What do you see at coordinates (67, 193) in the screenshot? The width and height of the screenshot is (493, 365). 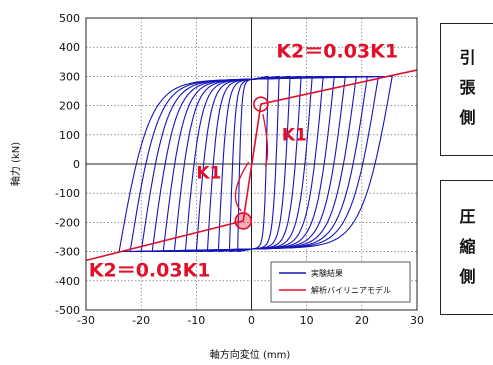 I see `y-tick-label: -100` at bounding box center [67, 193].